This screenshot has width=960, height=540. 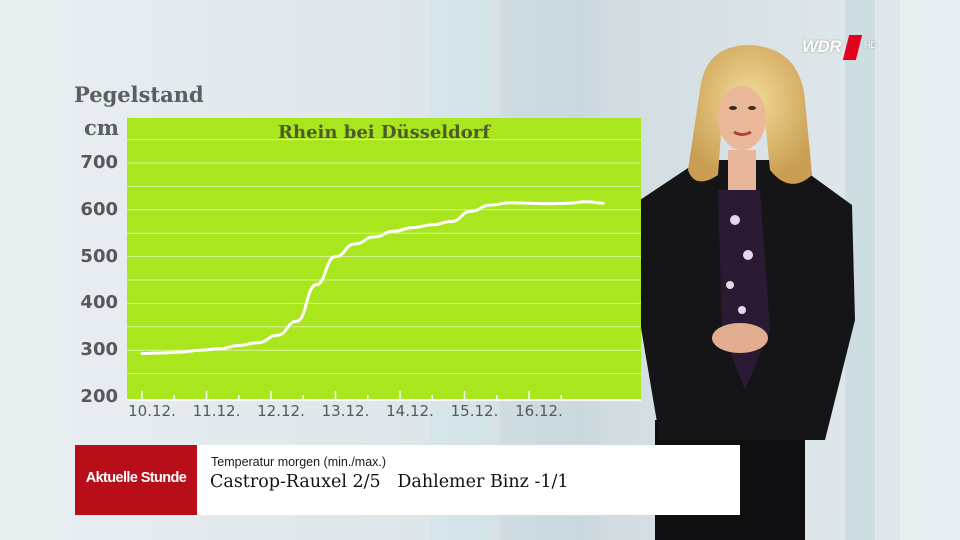 I want to click on y-tick-label: 700, so click(x=99, y=162).